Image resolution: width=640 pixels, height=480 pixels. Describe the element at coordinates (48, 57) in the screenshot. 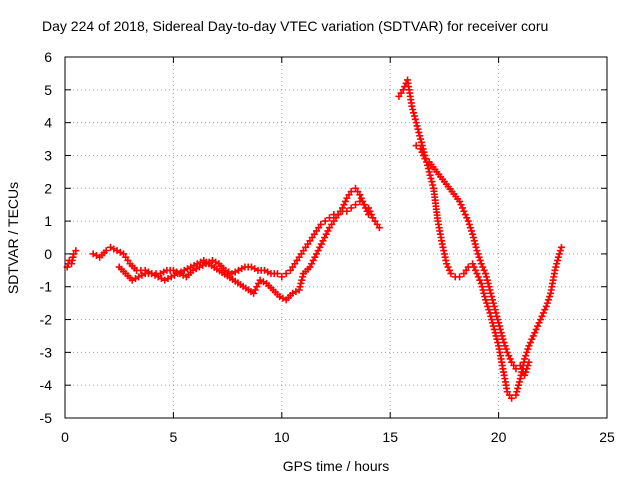

I see `y-tick-label: 6` at that location.